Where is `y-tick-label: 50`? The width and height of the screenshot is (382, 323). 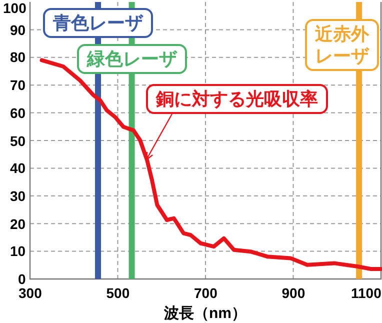 y-tick-label: 50 is located at coordinates (18, 140).